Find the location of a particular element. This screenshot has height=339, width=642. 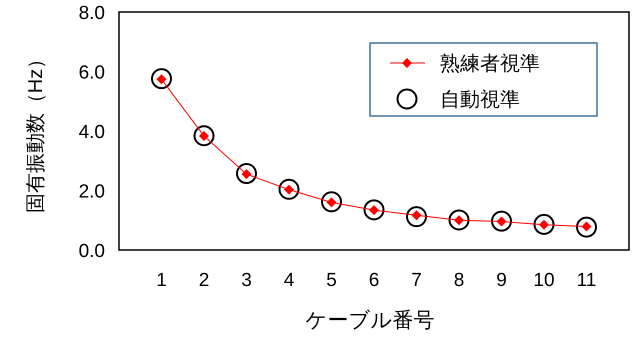

y-axis-title: 固有振動数（Hz） is located at coordinates (36, 131).